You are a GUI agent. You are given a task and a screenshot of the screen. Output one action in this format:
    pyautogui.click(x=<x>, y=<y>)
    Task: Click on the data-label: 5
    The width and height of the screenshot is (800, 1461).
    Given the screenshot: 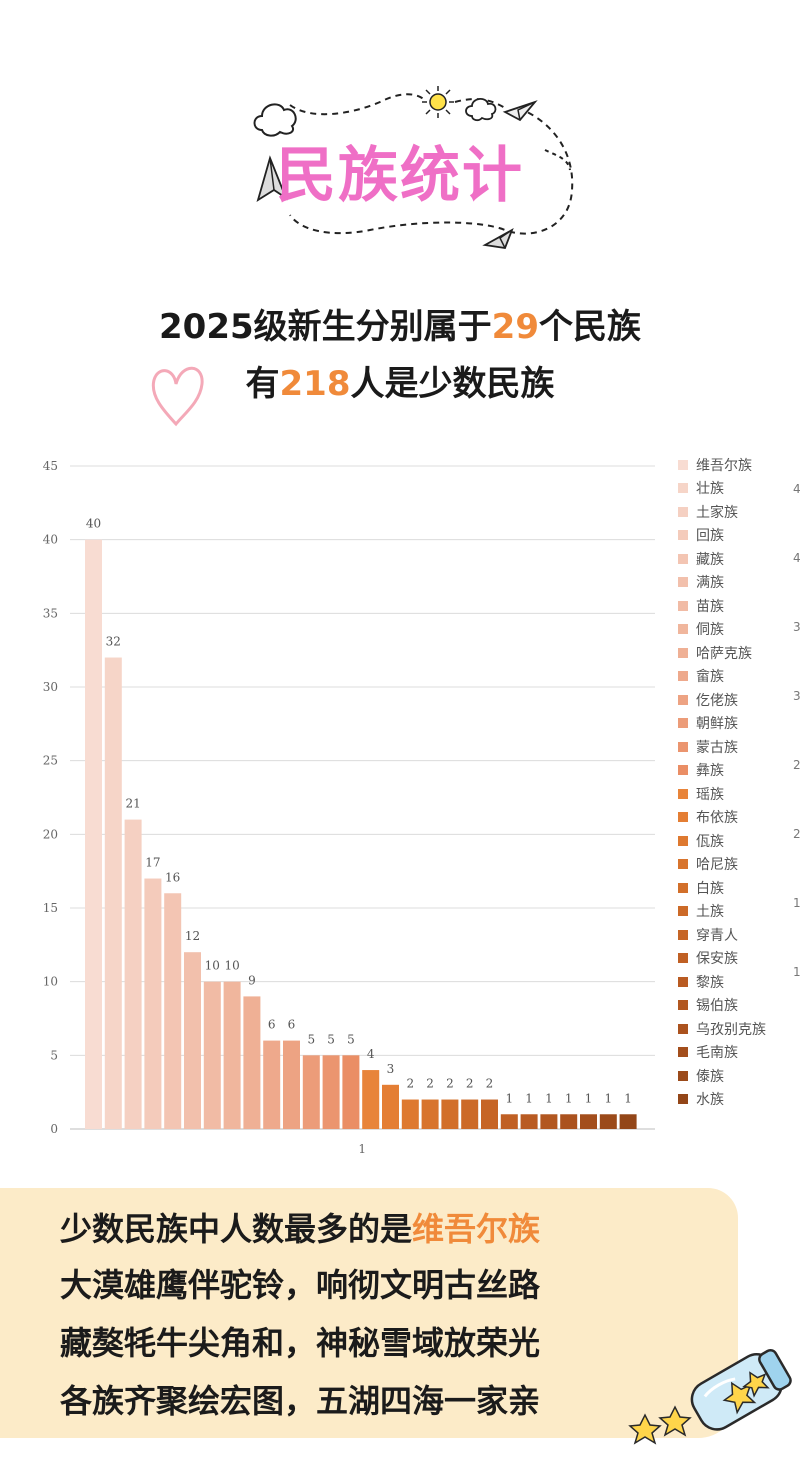 What is the action you would take?
    pyautogui.click(x=311, y=1039)
    